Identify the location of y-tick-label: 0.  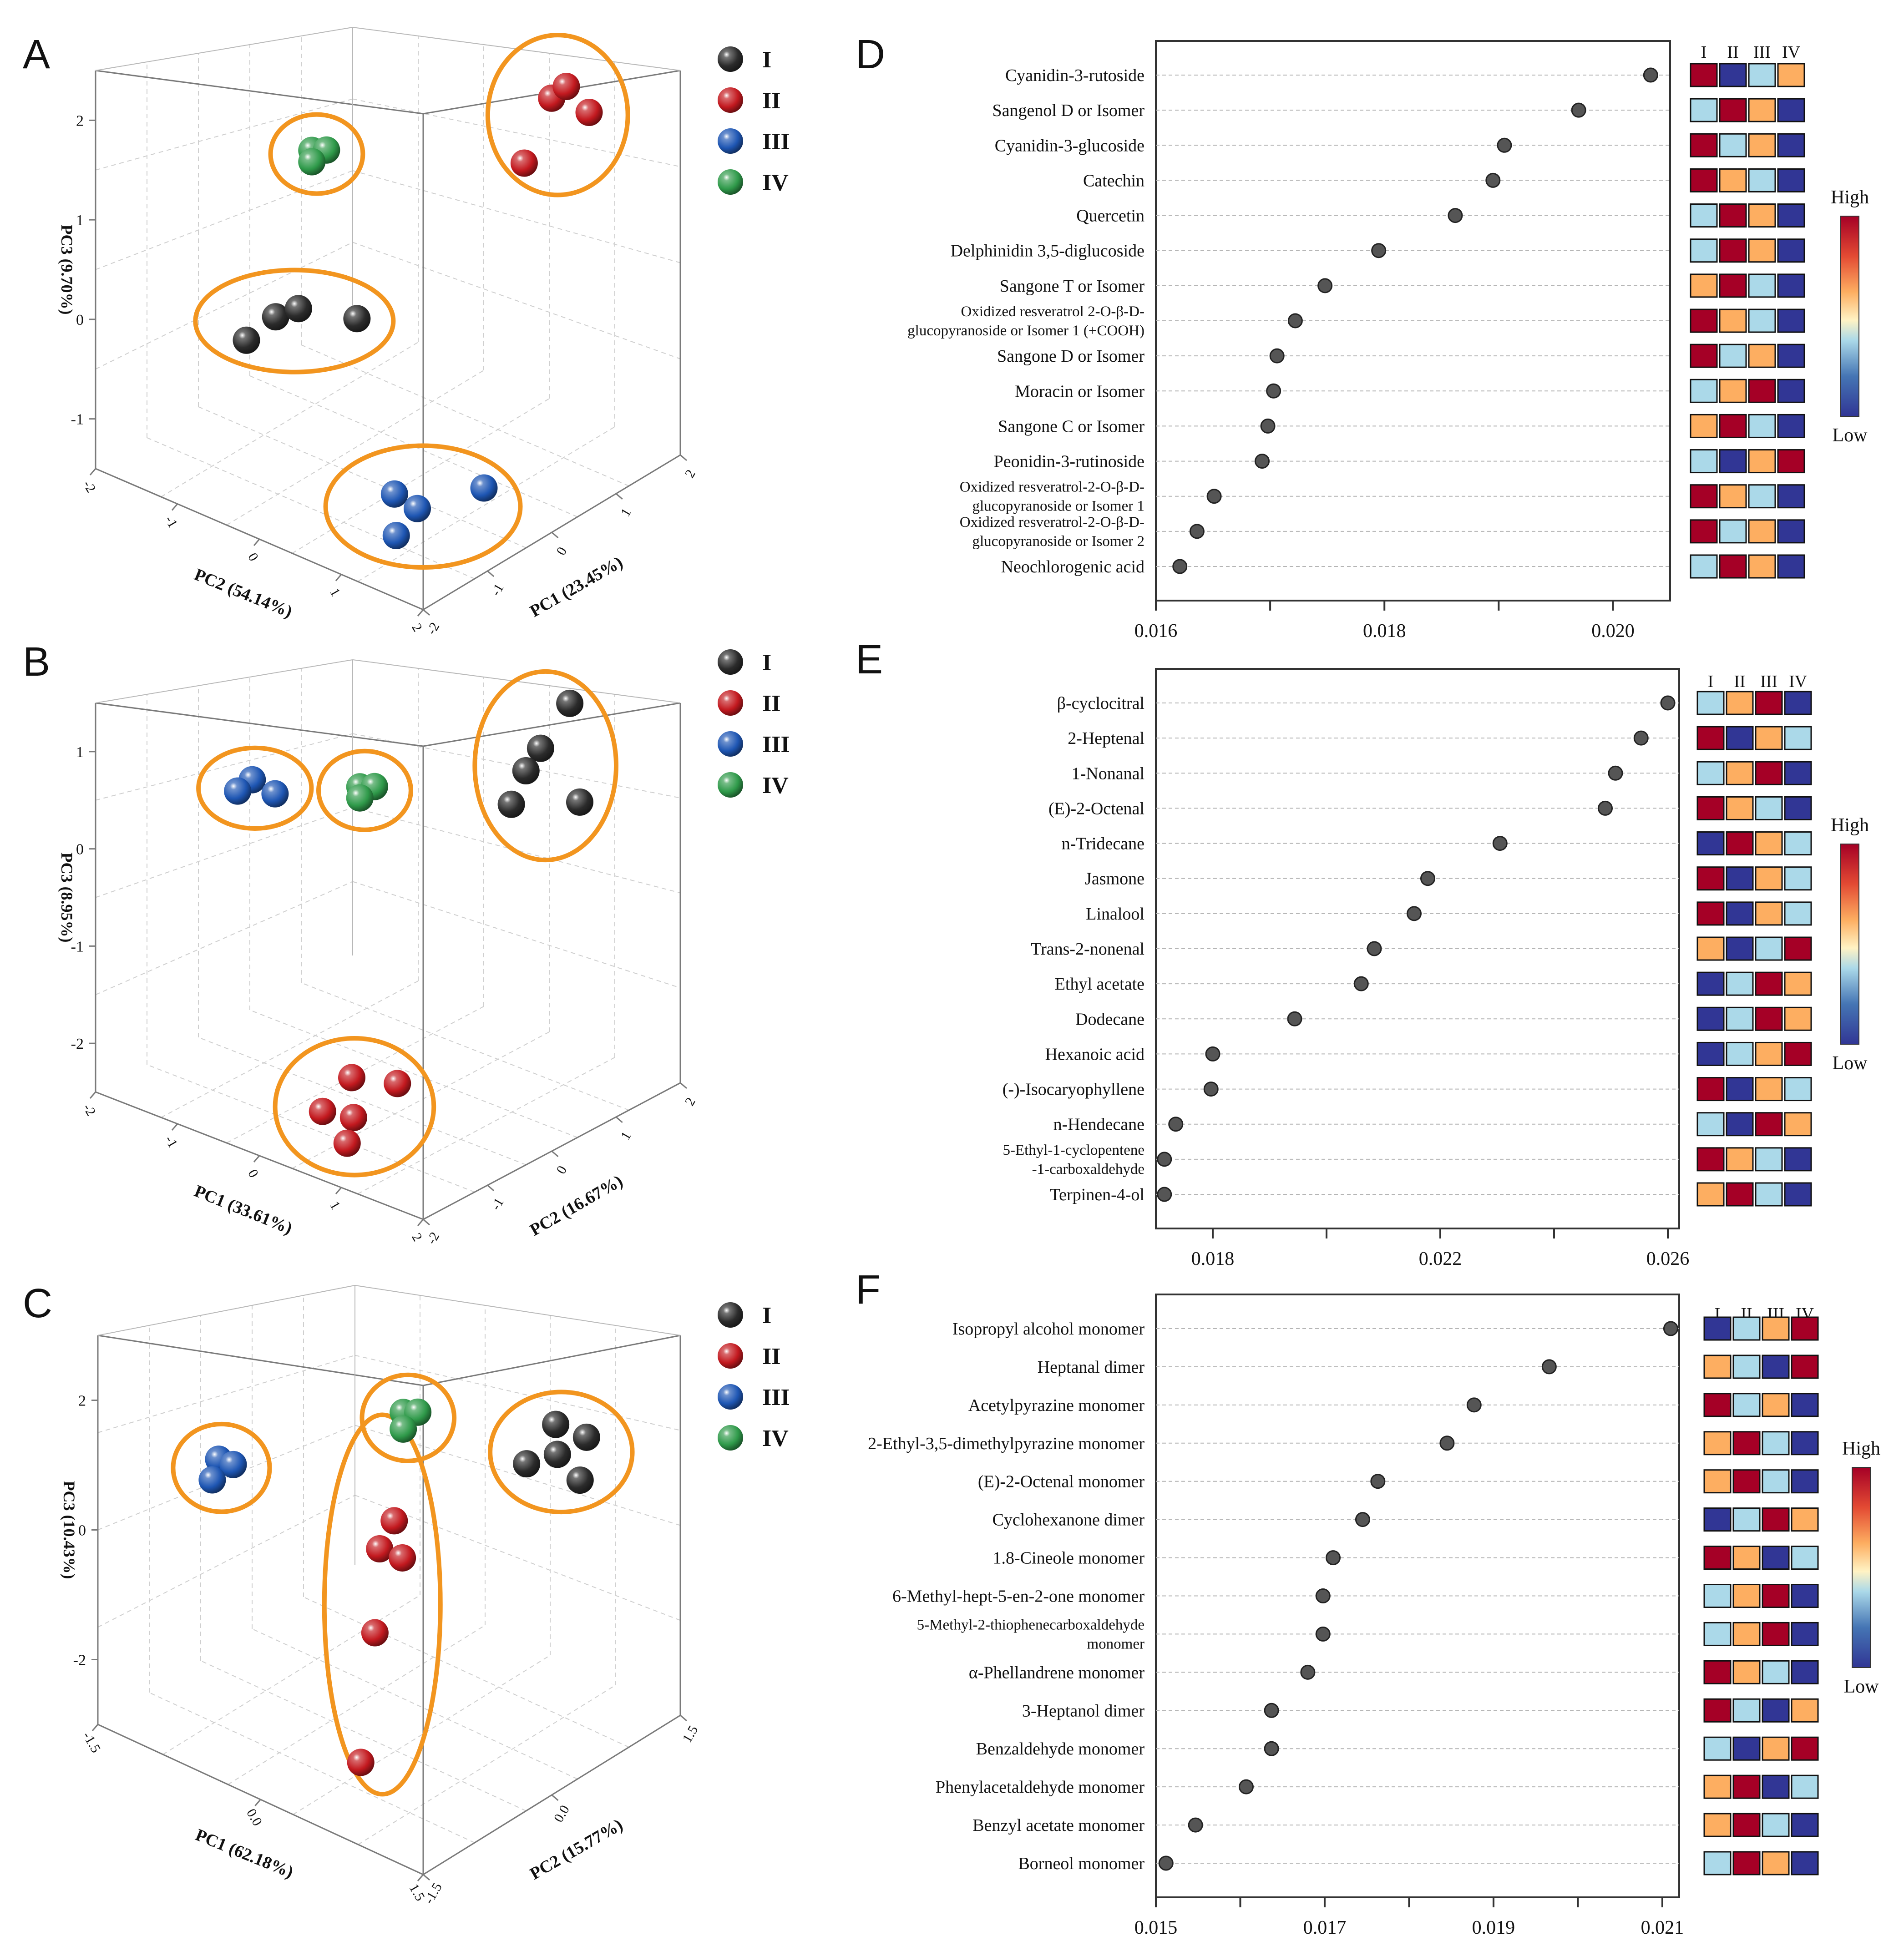
(562, 551).